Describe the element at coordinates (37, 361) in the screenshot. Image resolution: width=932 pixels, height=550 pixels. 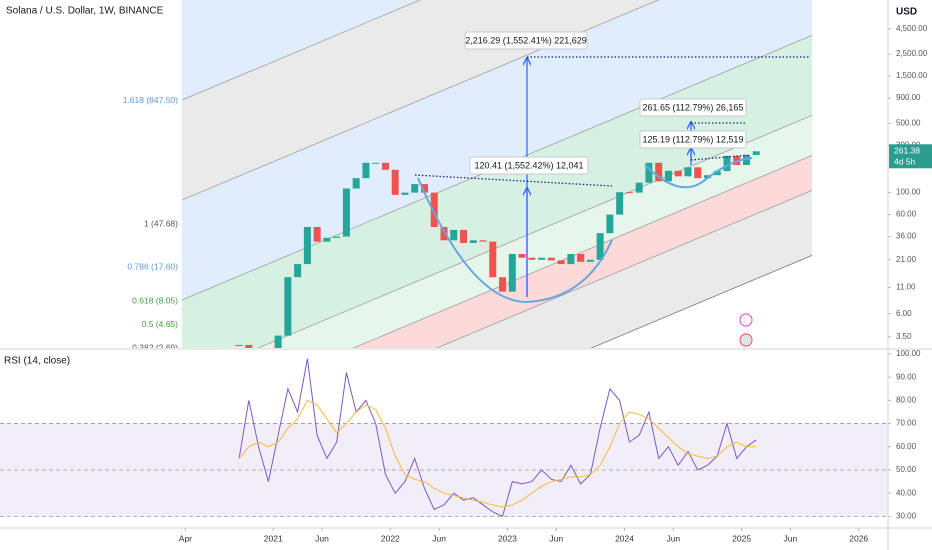
I see `rsi-title: RSI (14, close)` at that location.